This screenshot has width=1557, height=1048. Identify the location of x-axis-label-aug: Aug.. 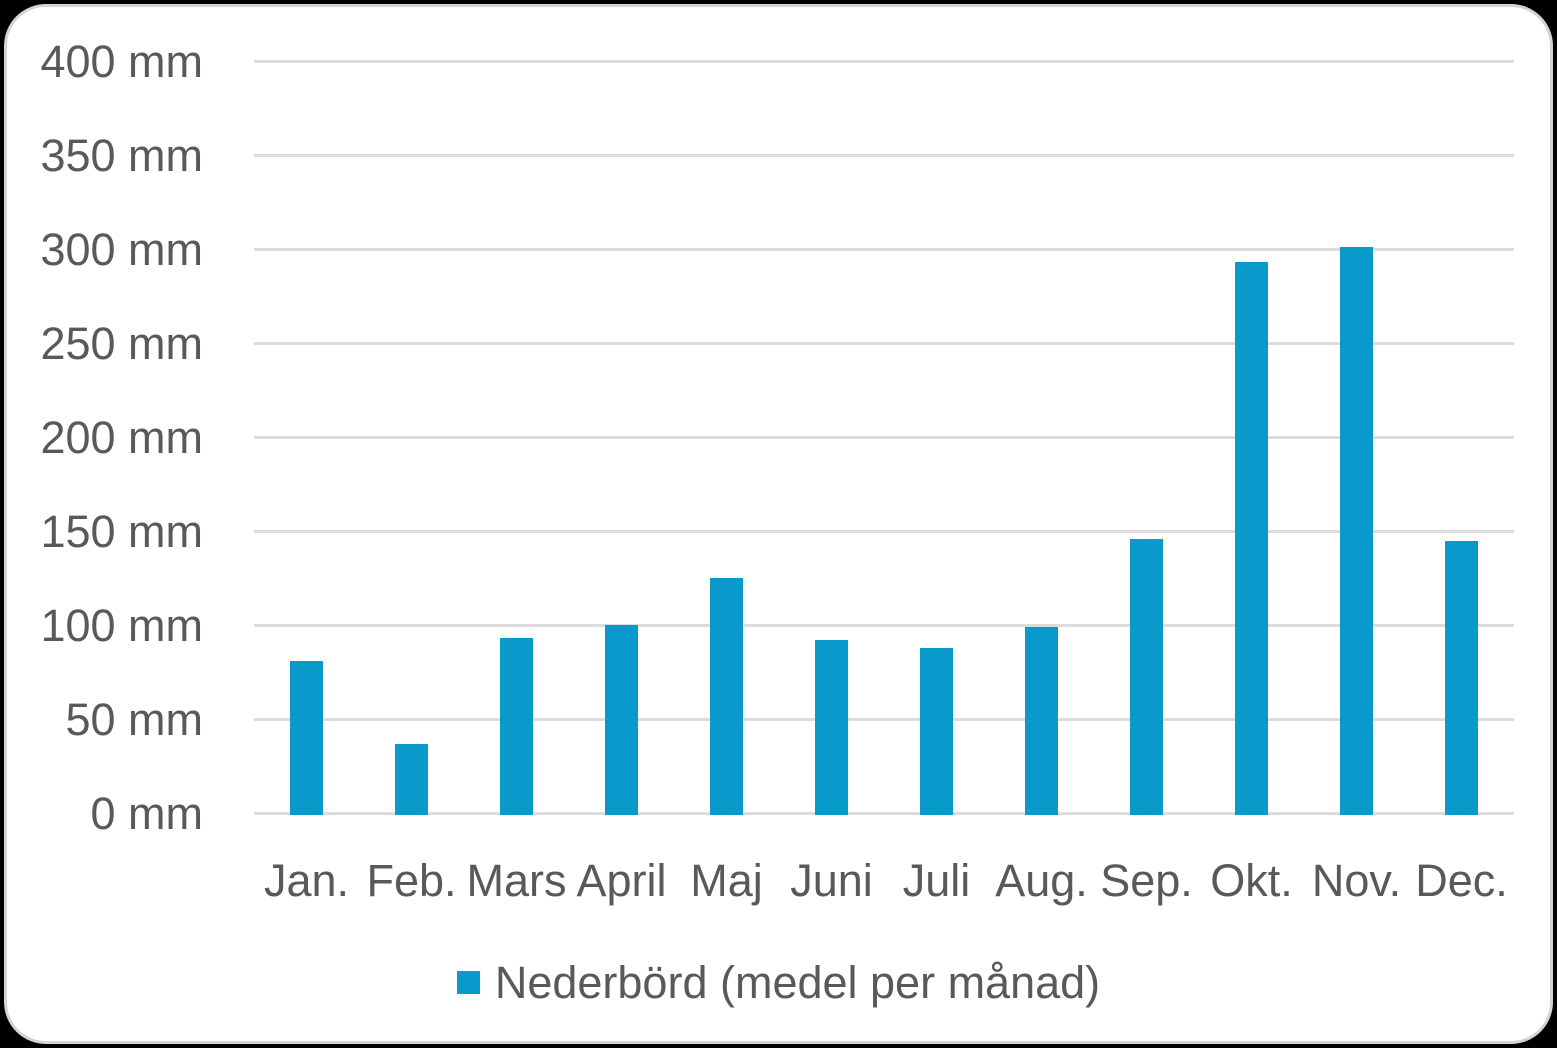
(1041, 880).